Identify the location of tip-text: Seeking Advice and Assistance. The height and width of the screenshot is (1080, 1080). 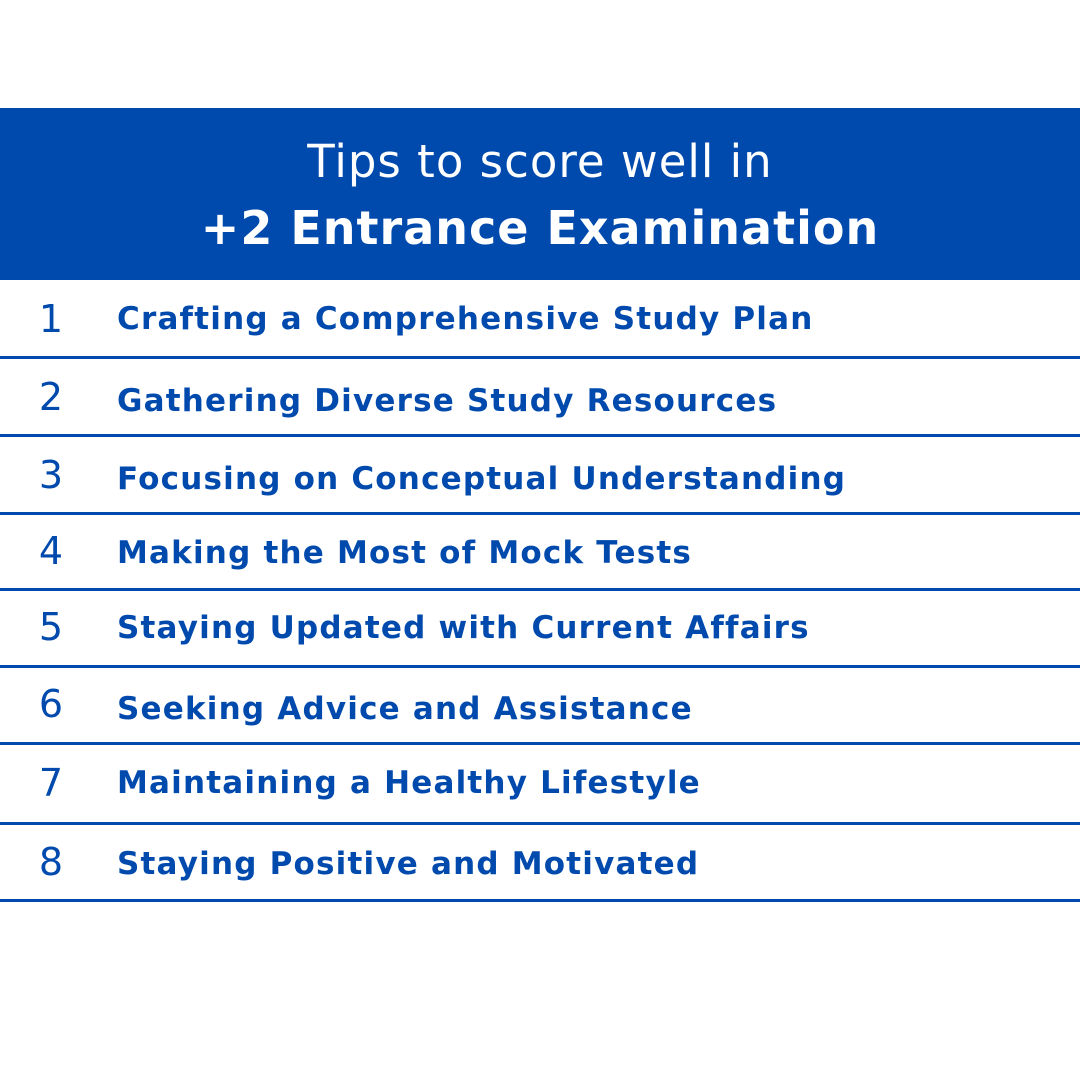
(405, 709).